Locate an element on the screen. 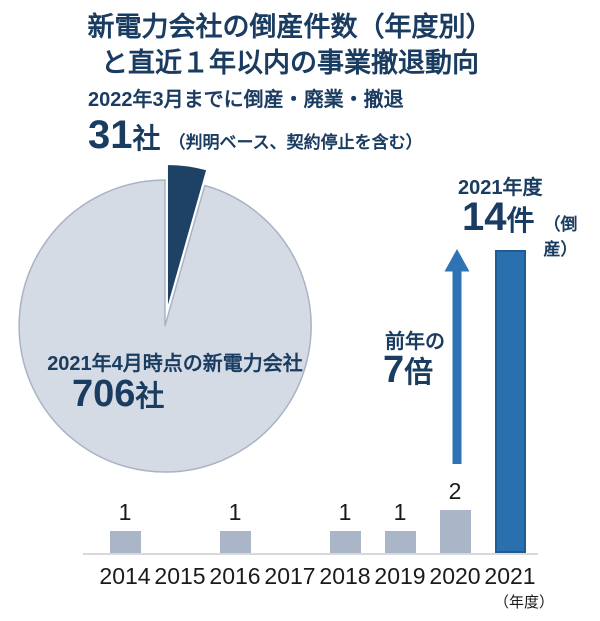 This screenshot has height=621, width=600. pie-base-count-unit: 社 is located at coordinates (150, 397).